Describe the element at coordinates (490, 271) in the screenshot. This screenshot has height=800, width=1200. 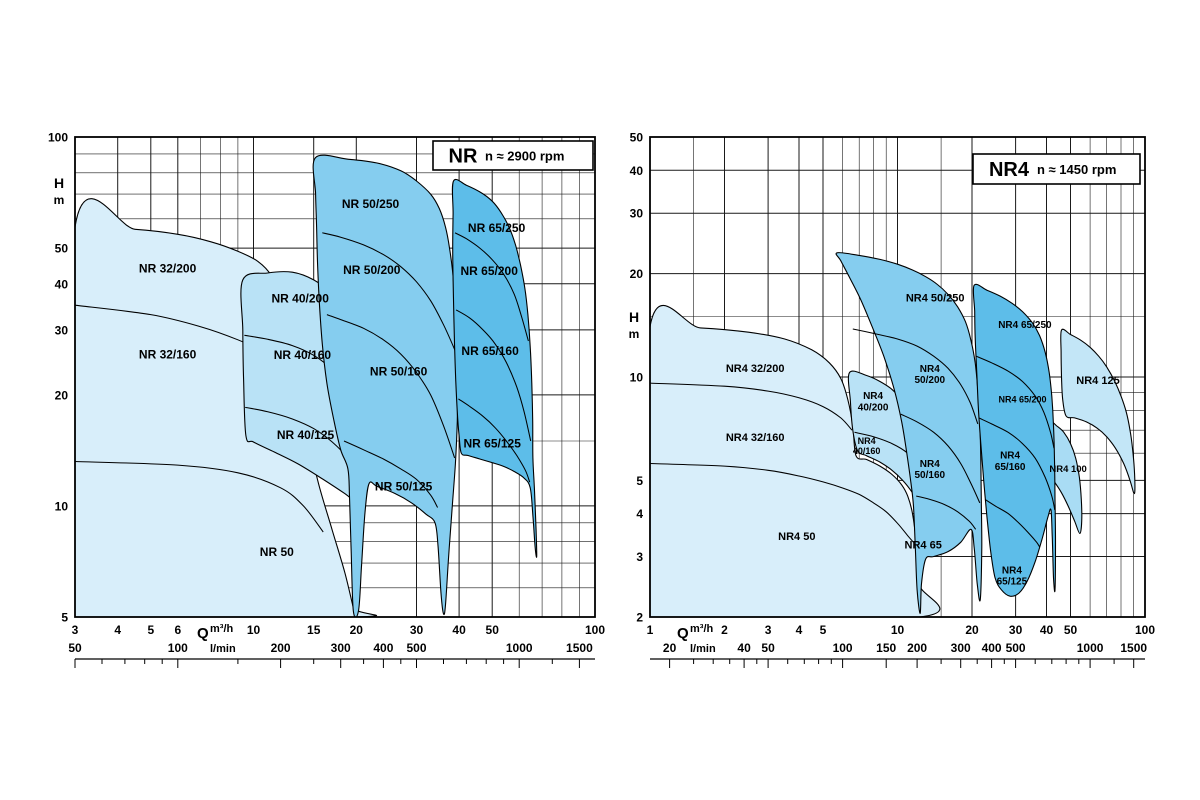
I see `region-label: NR 65/200` at that location.